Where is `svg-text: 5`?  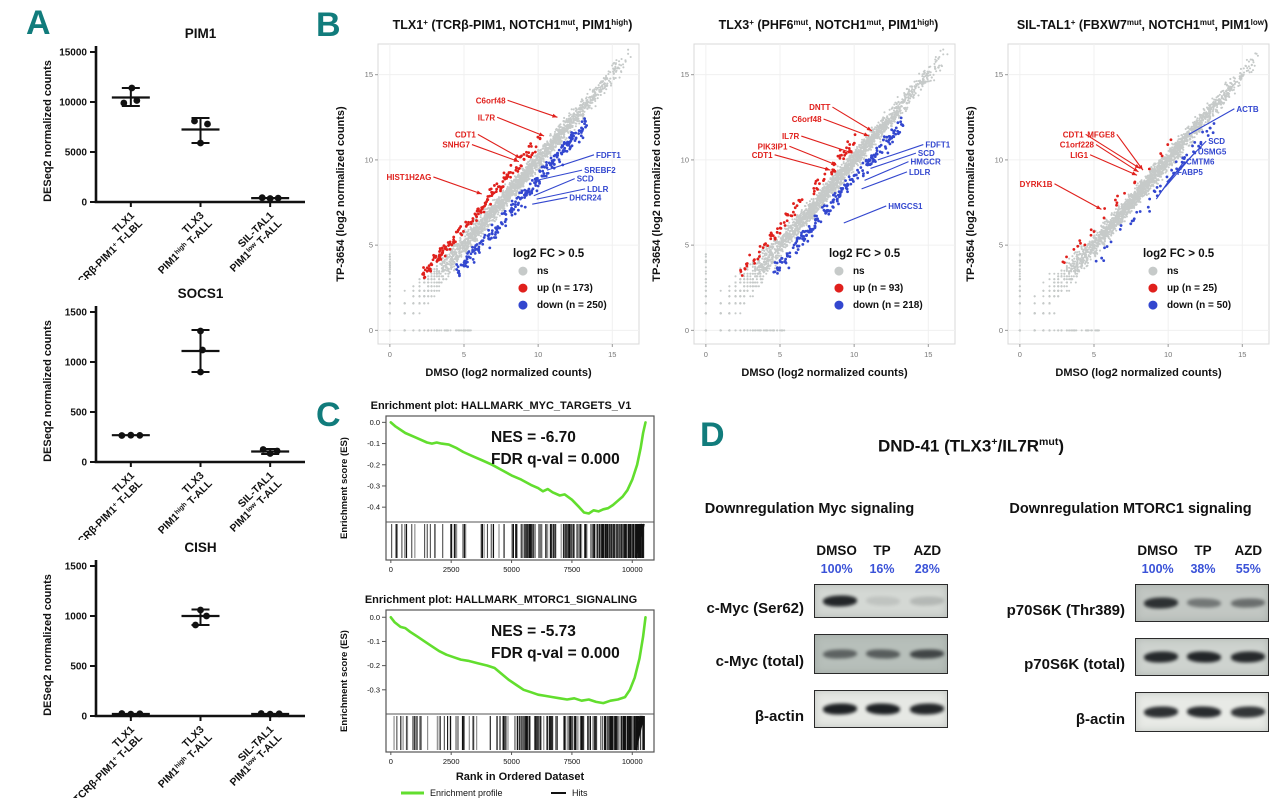
svg-text: 5 is located at coordinates (371, 245).